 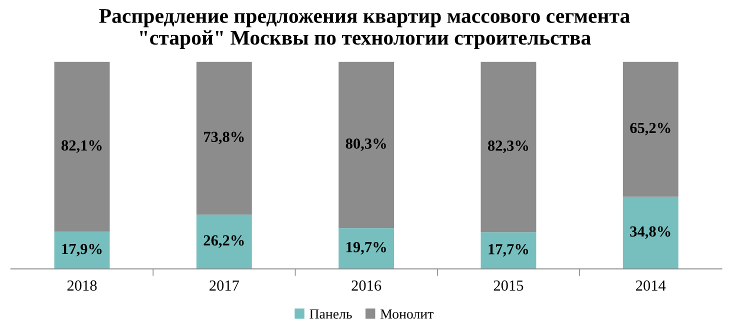 What do you see at coordinates (331, 314) in the screenshot?
I see `legend-label: Панель` at bounding box center [331, 314].